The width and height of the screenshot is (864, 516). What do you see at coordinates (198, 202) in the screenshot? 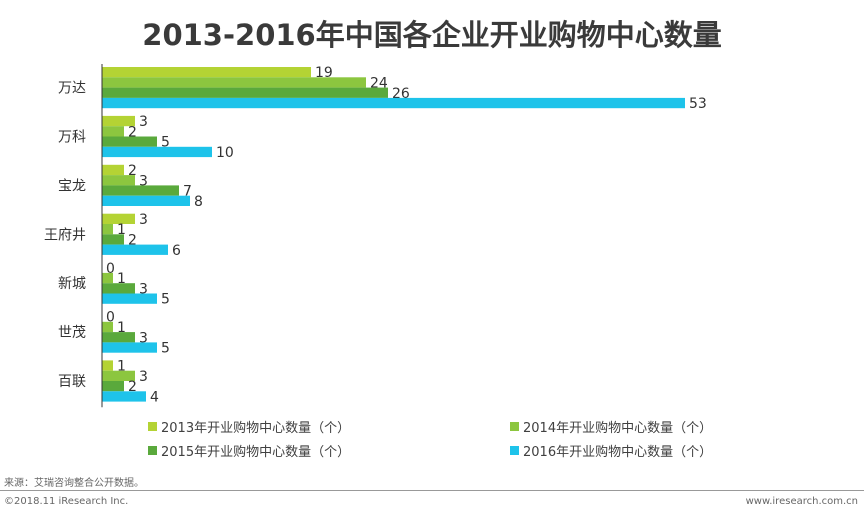
I see `data-label: 8` at bounding box center [198, 202].